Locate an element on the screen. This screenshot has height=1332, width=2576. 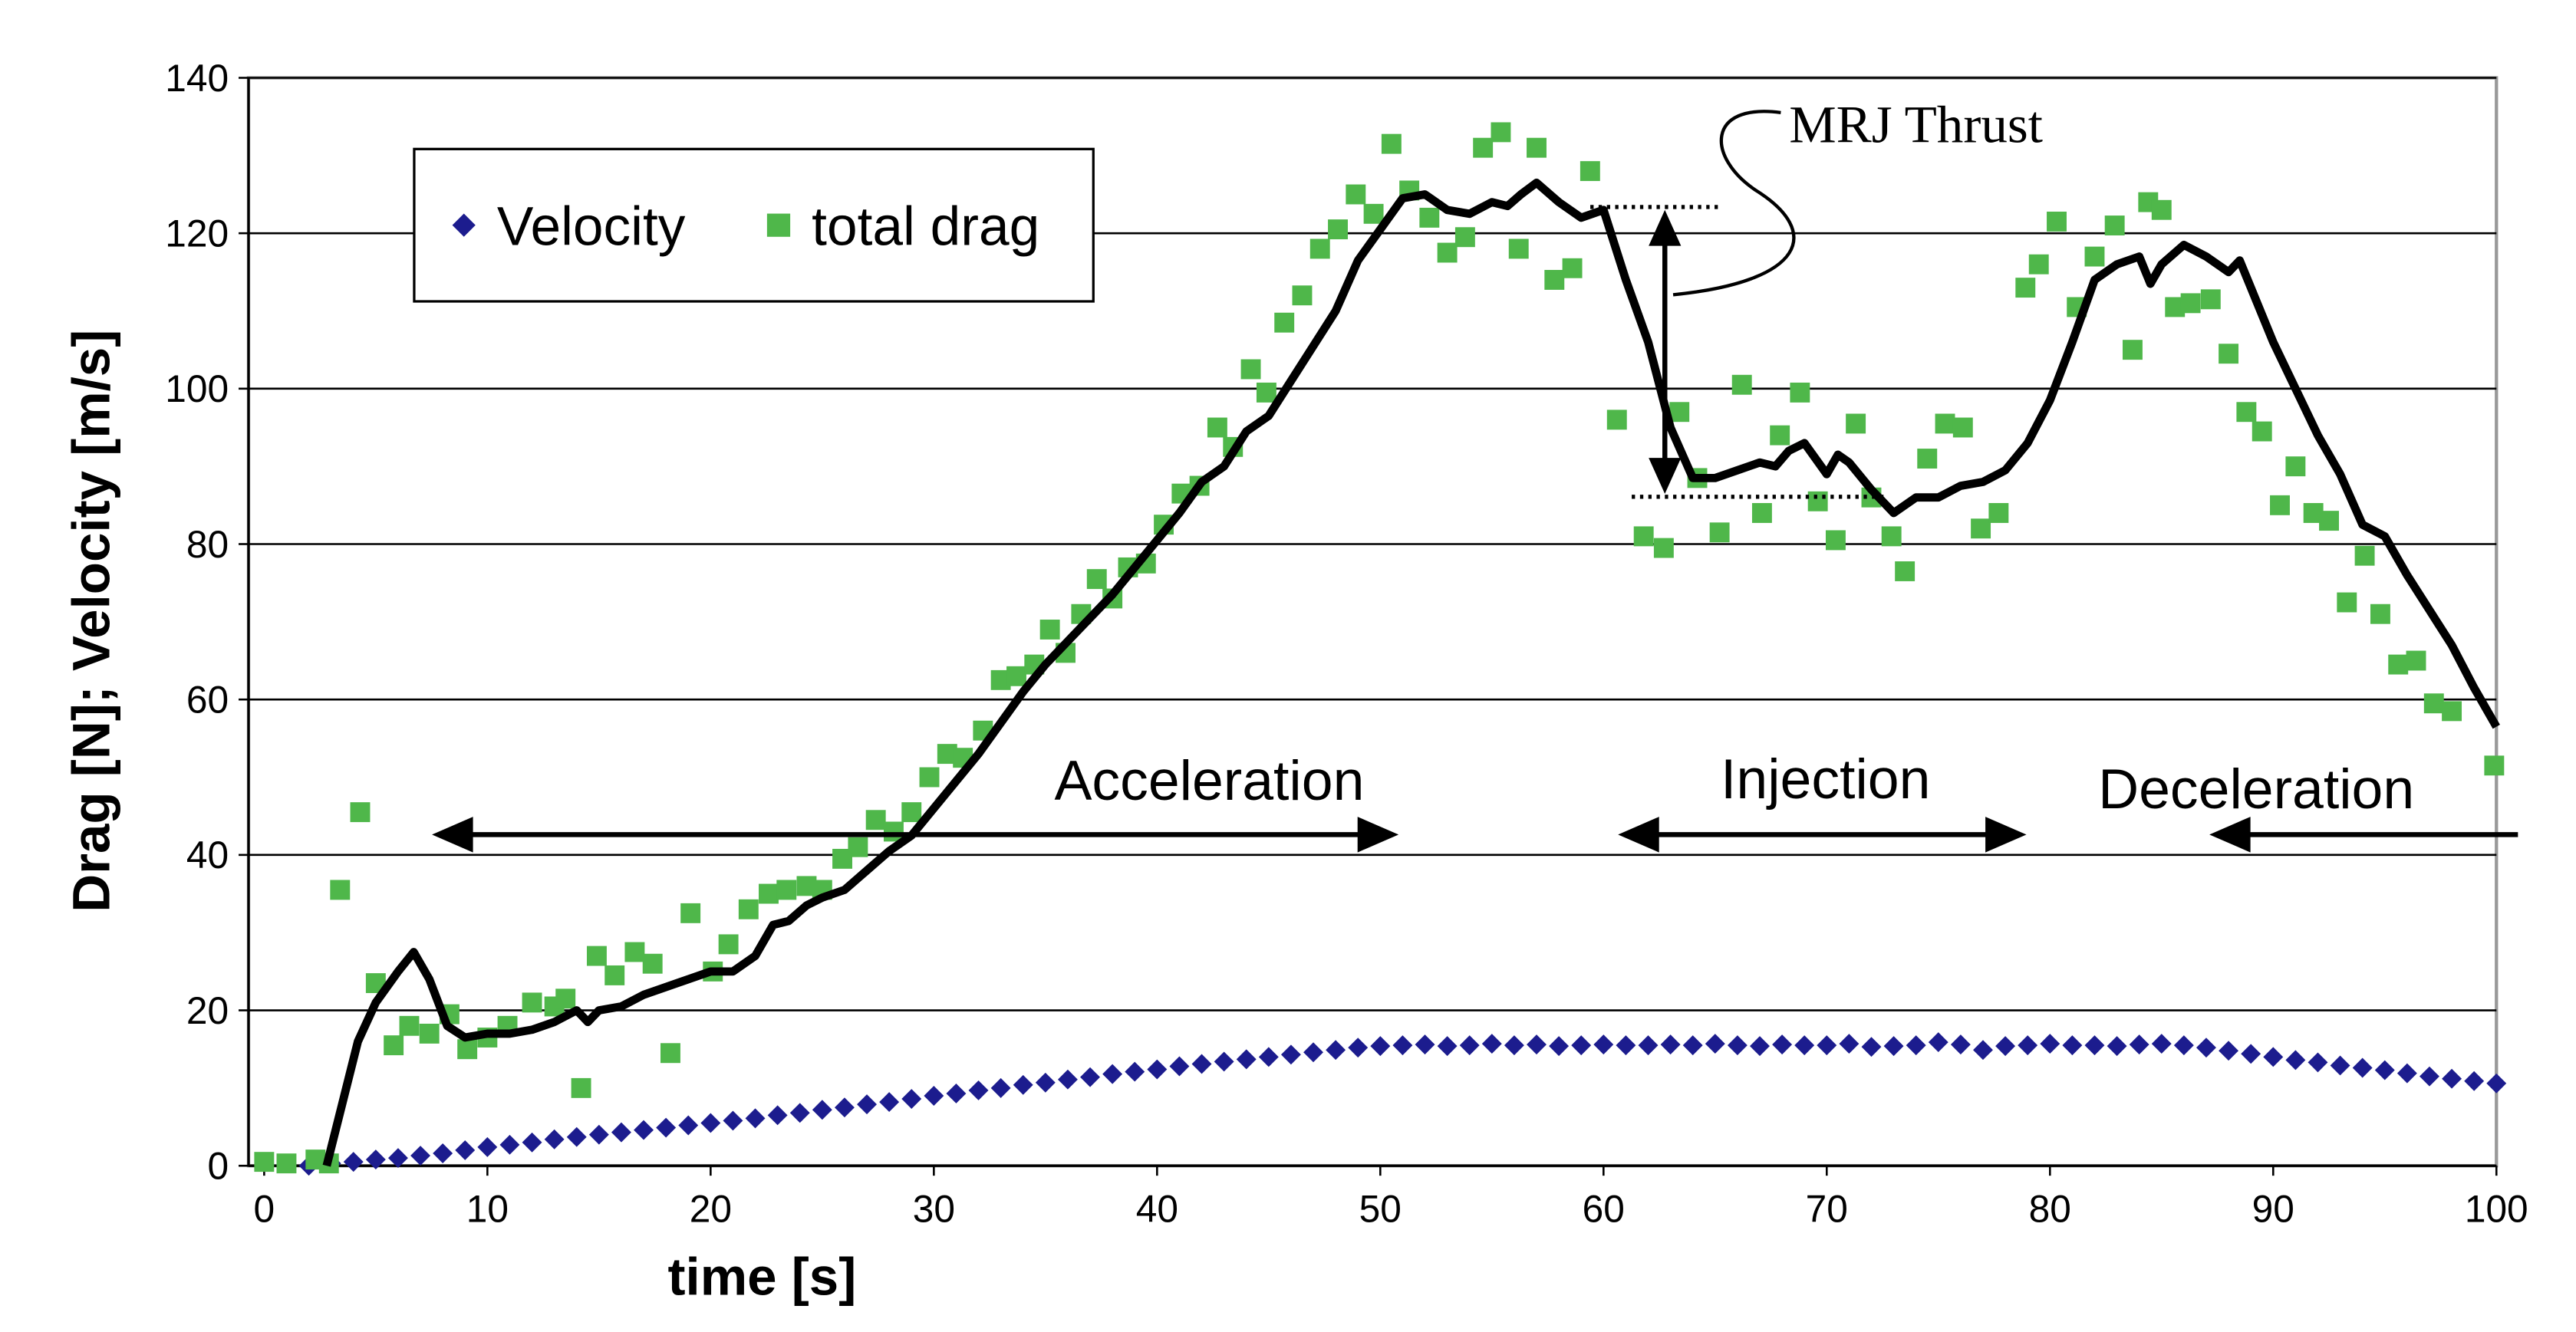
y-tick-label: 60 is located at coordinates (207, 699).